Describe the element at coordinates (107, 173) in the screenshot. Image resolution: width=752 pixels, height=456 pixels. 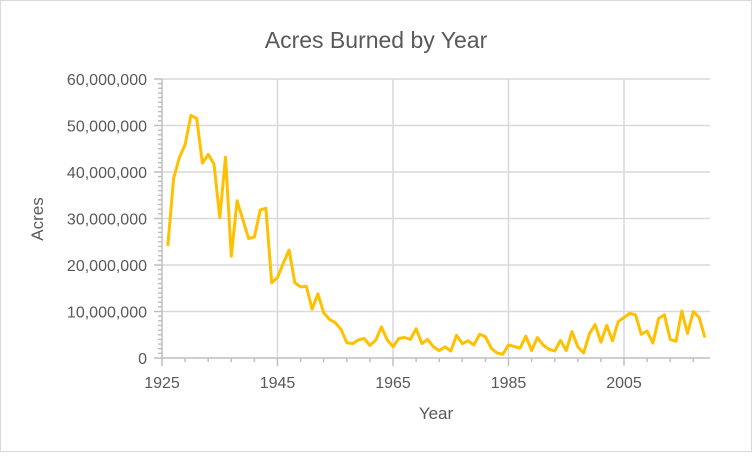
I see `y-tick-label: 40,000,000` at that location.